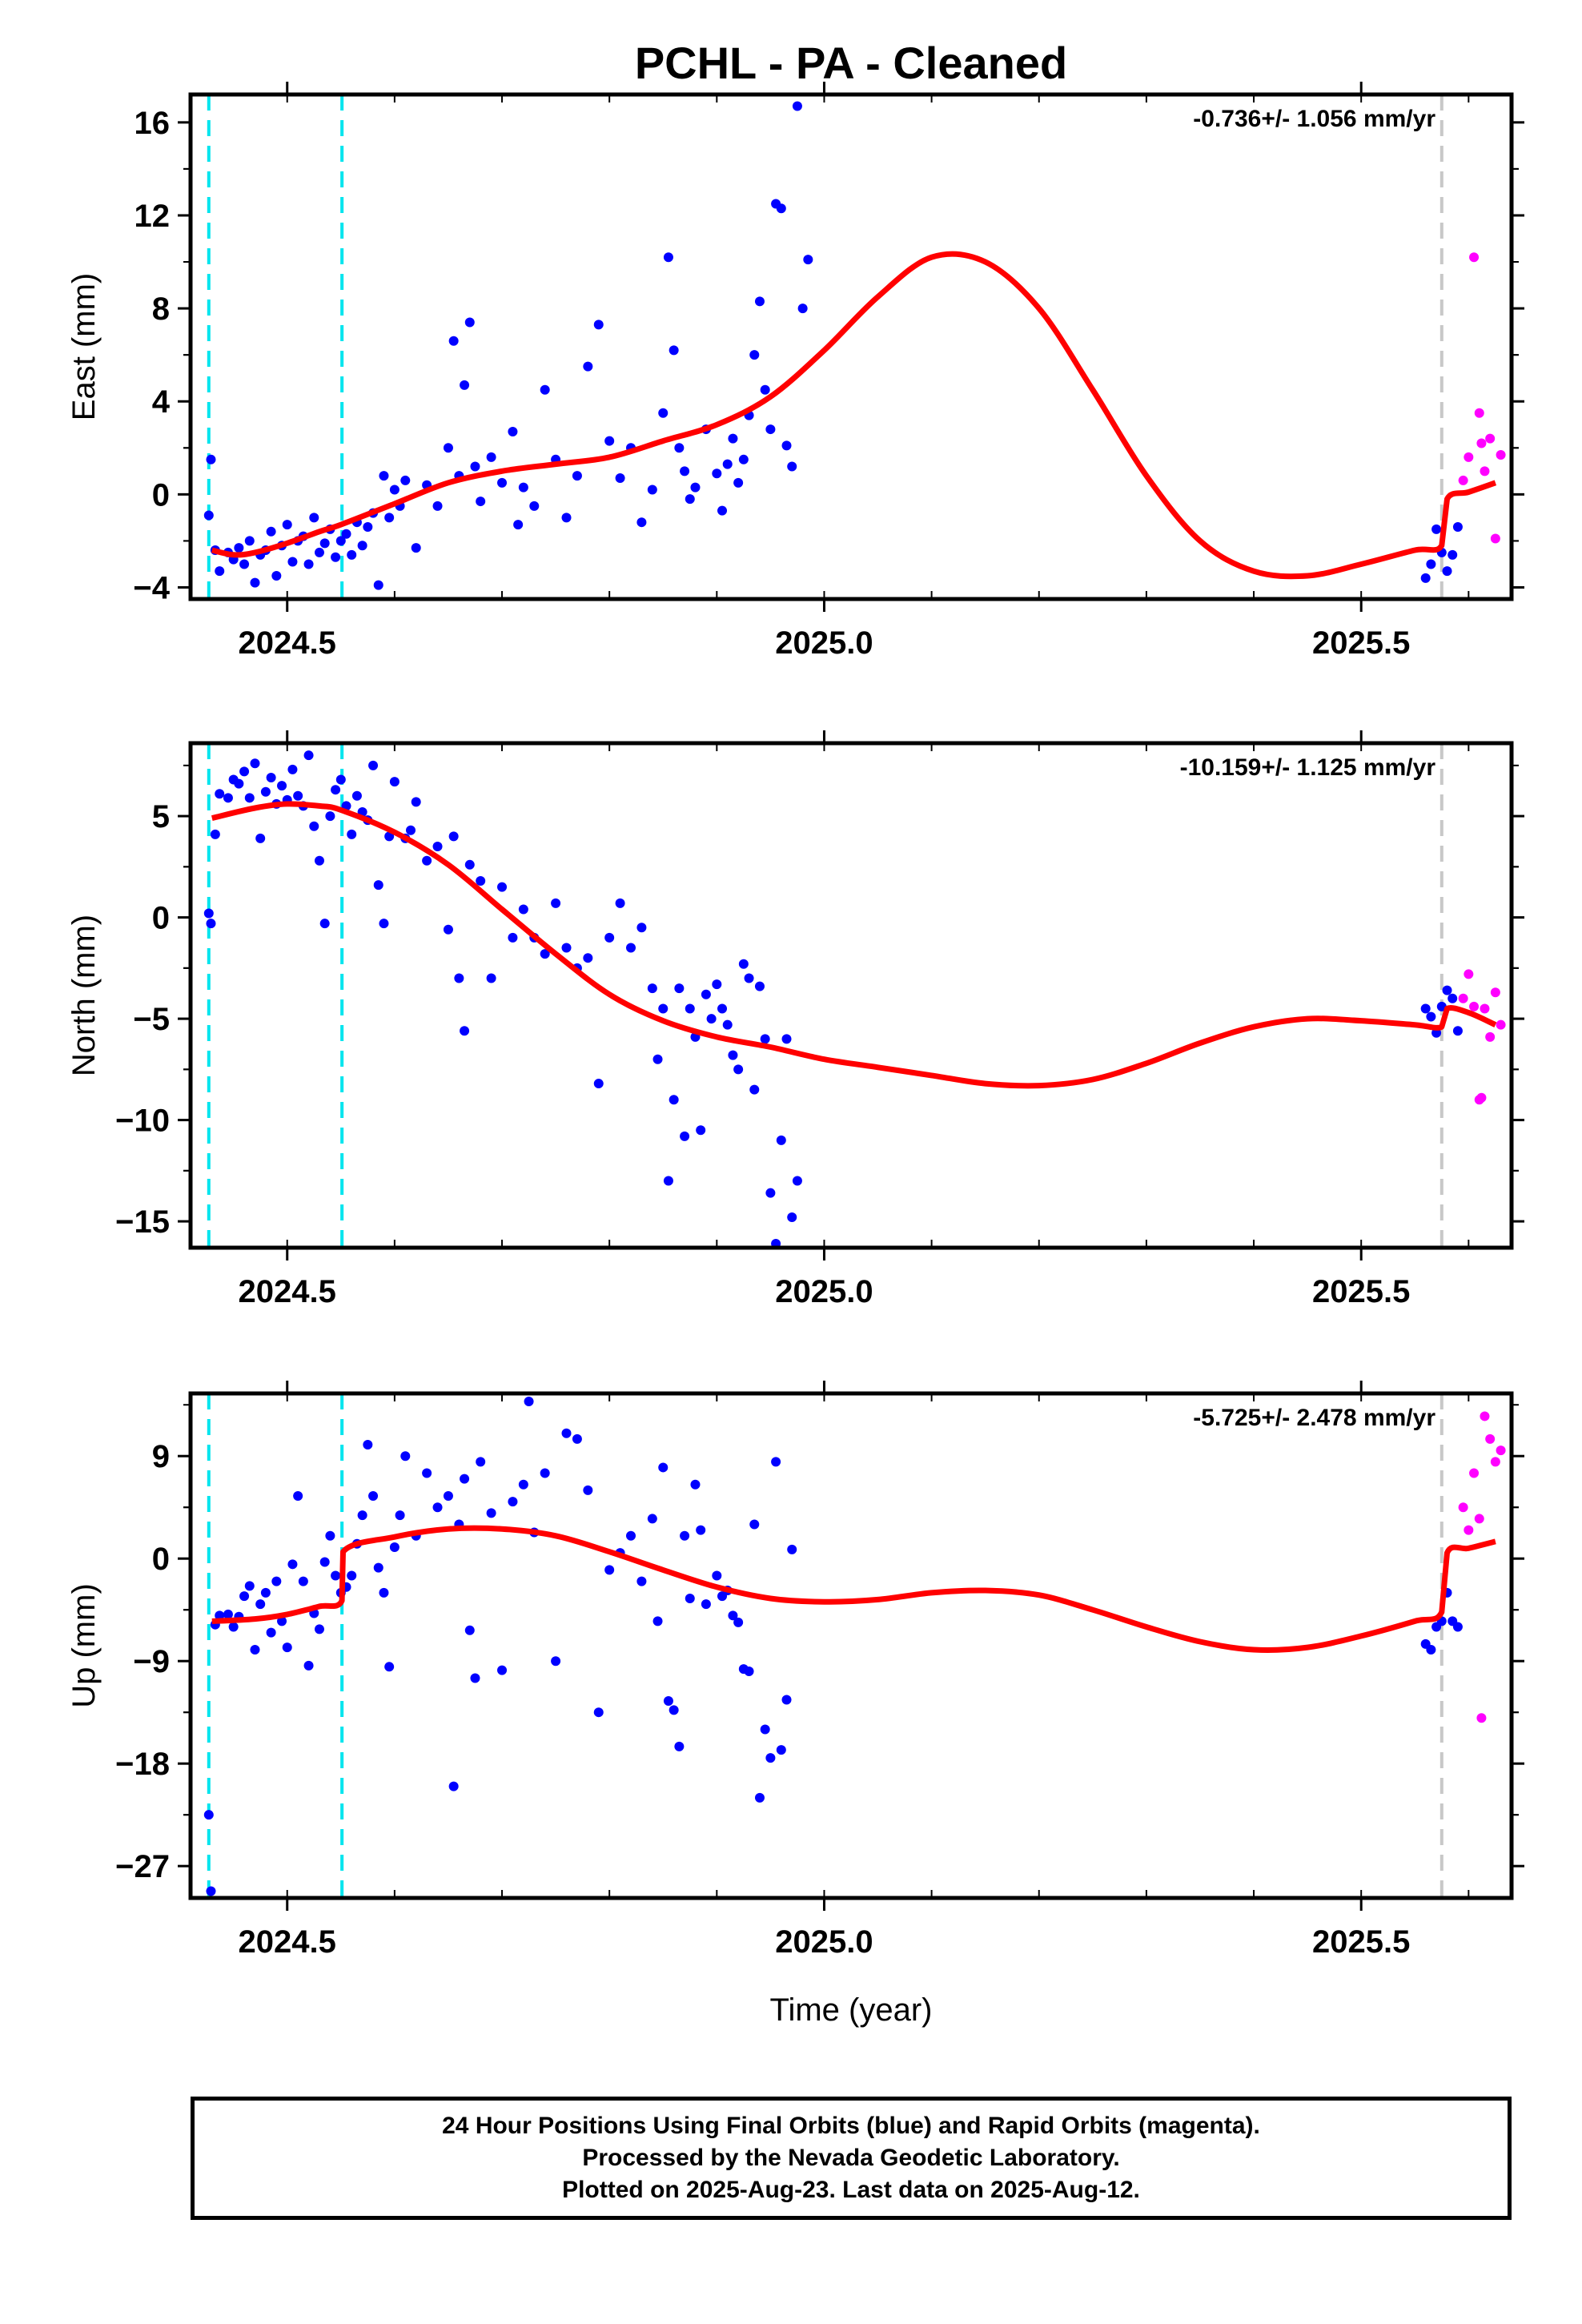 Image resolution: width=1582 pixels, height=2324 pixels. Describe the element at coordinates (142, 1765) in the screenshot. I see `y-tick-label: −18` at that location.